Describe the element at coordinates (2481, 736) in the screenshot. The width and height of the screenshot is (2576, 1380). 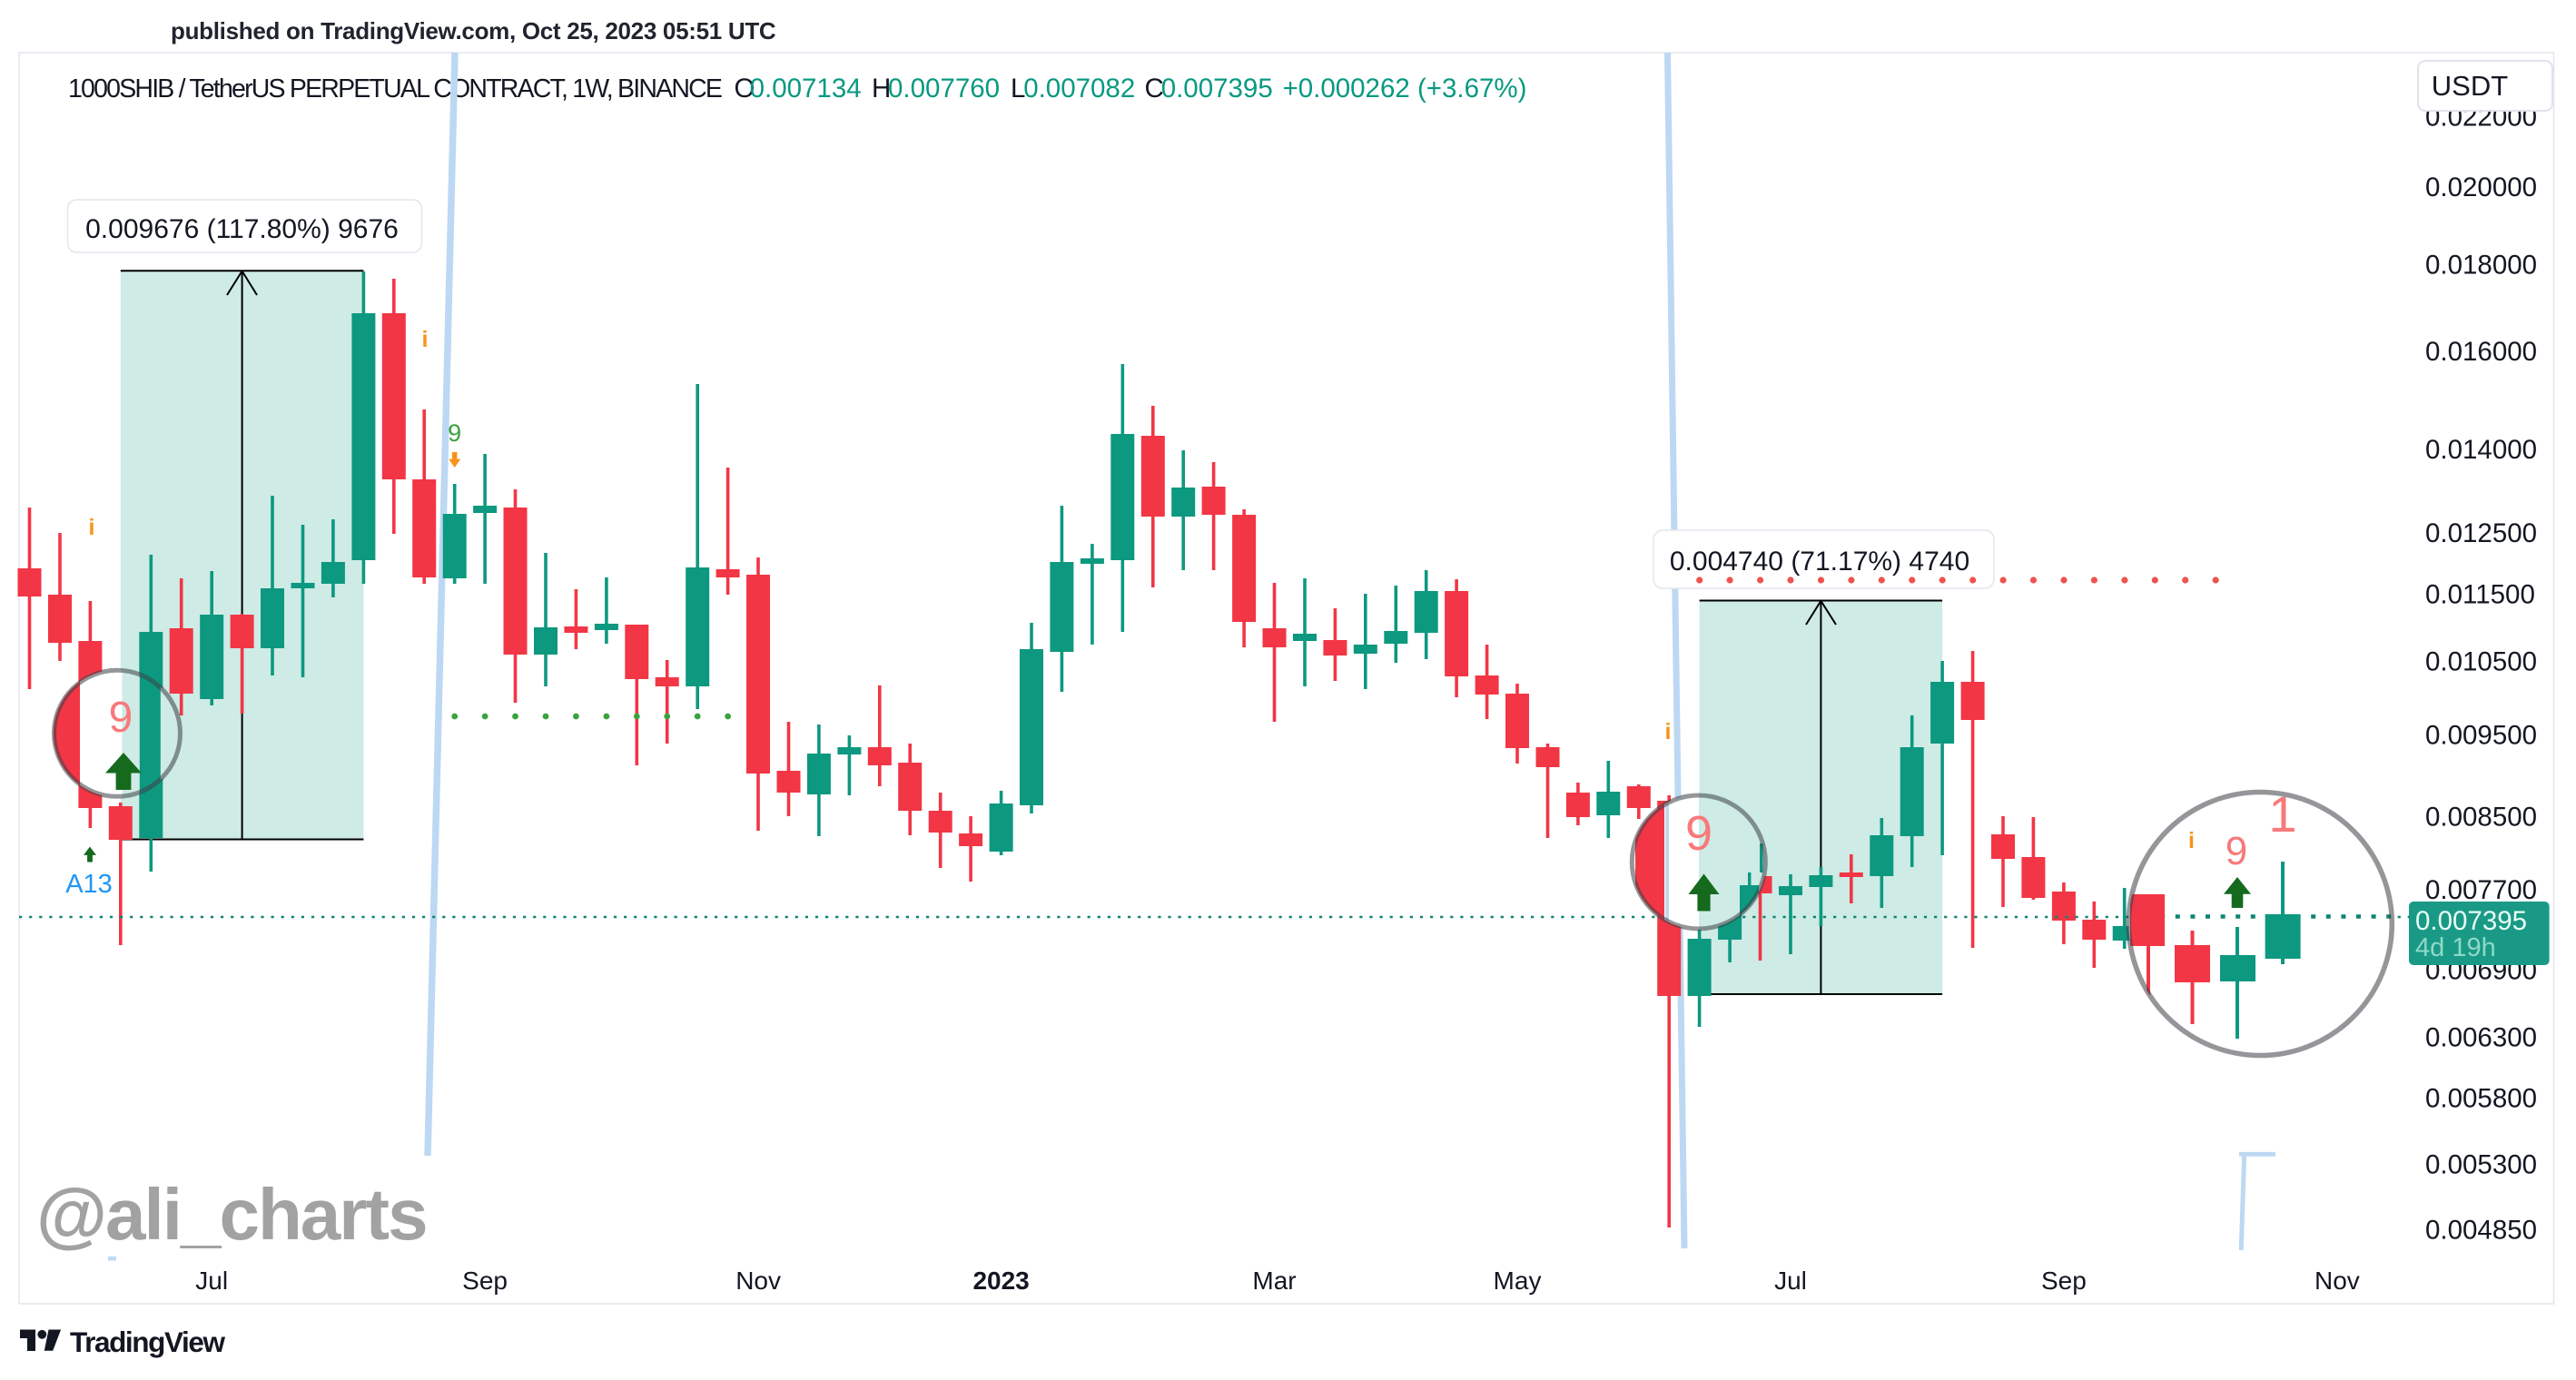
I see `svg-text: 0.009500` at that location.